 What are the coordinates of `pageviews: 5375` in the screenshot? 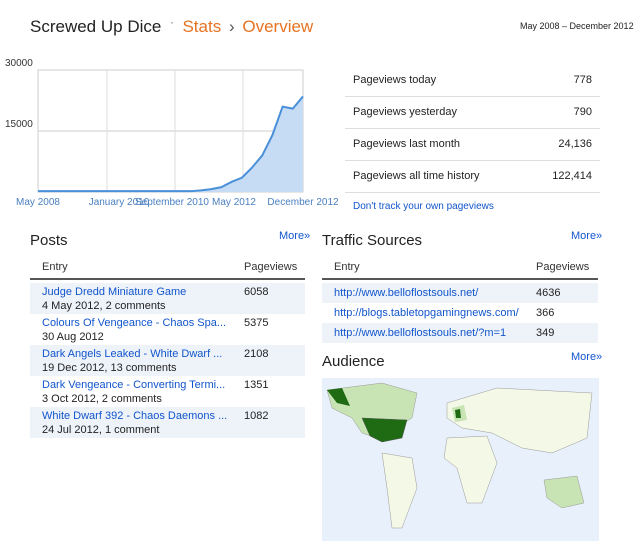 It's located at (256, 323).